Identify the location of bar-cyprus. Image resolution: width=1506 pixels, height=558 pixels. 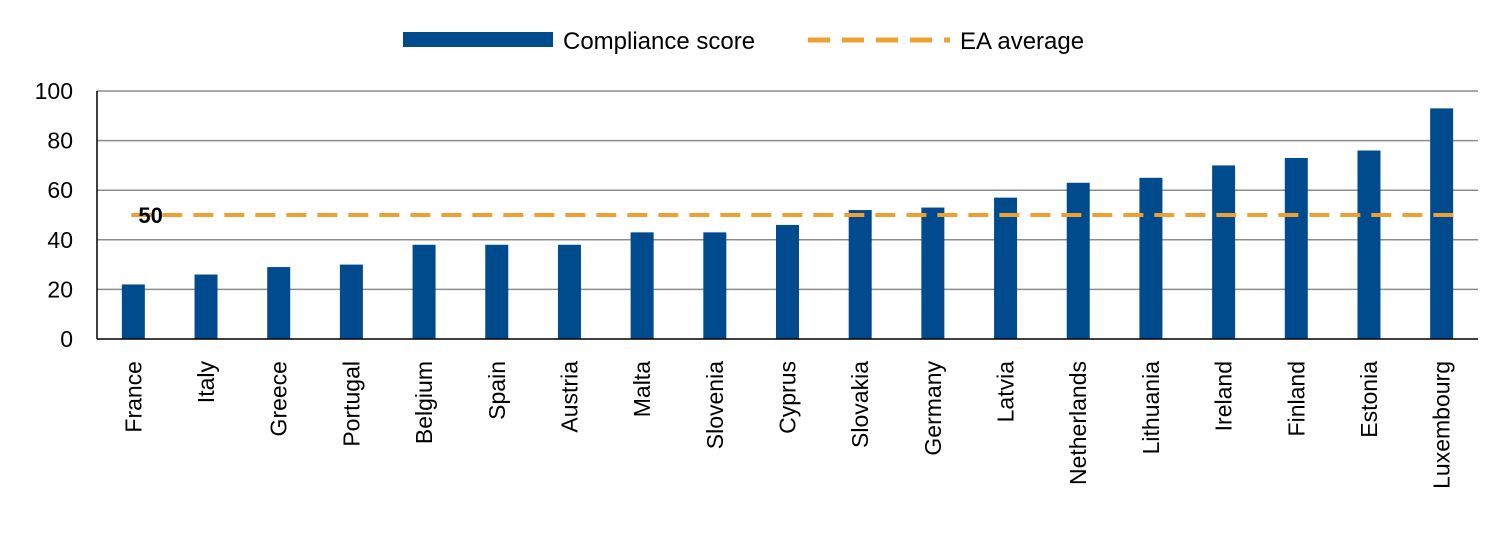
(787, 281).